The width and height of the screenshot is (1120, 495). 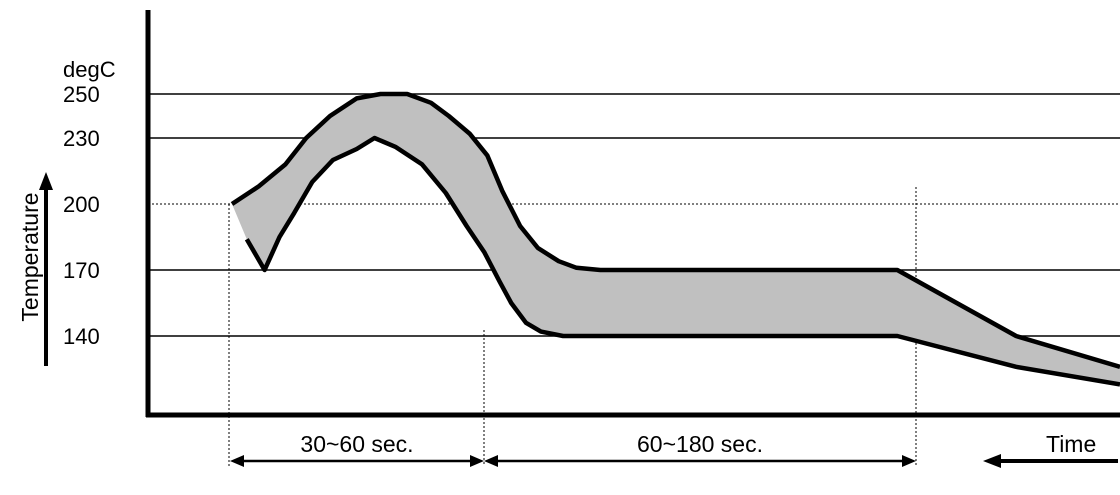 I want to click on y-tick-label-250: 250, so click(x=81, y=94).